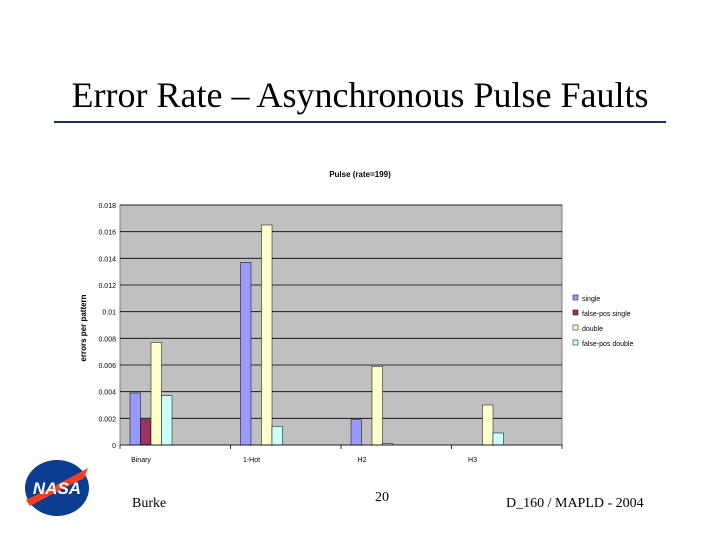  Describe the element at coordinates (267, 335) in the screenshot. I see `bar-double-1-Hot` at that location.